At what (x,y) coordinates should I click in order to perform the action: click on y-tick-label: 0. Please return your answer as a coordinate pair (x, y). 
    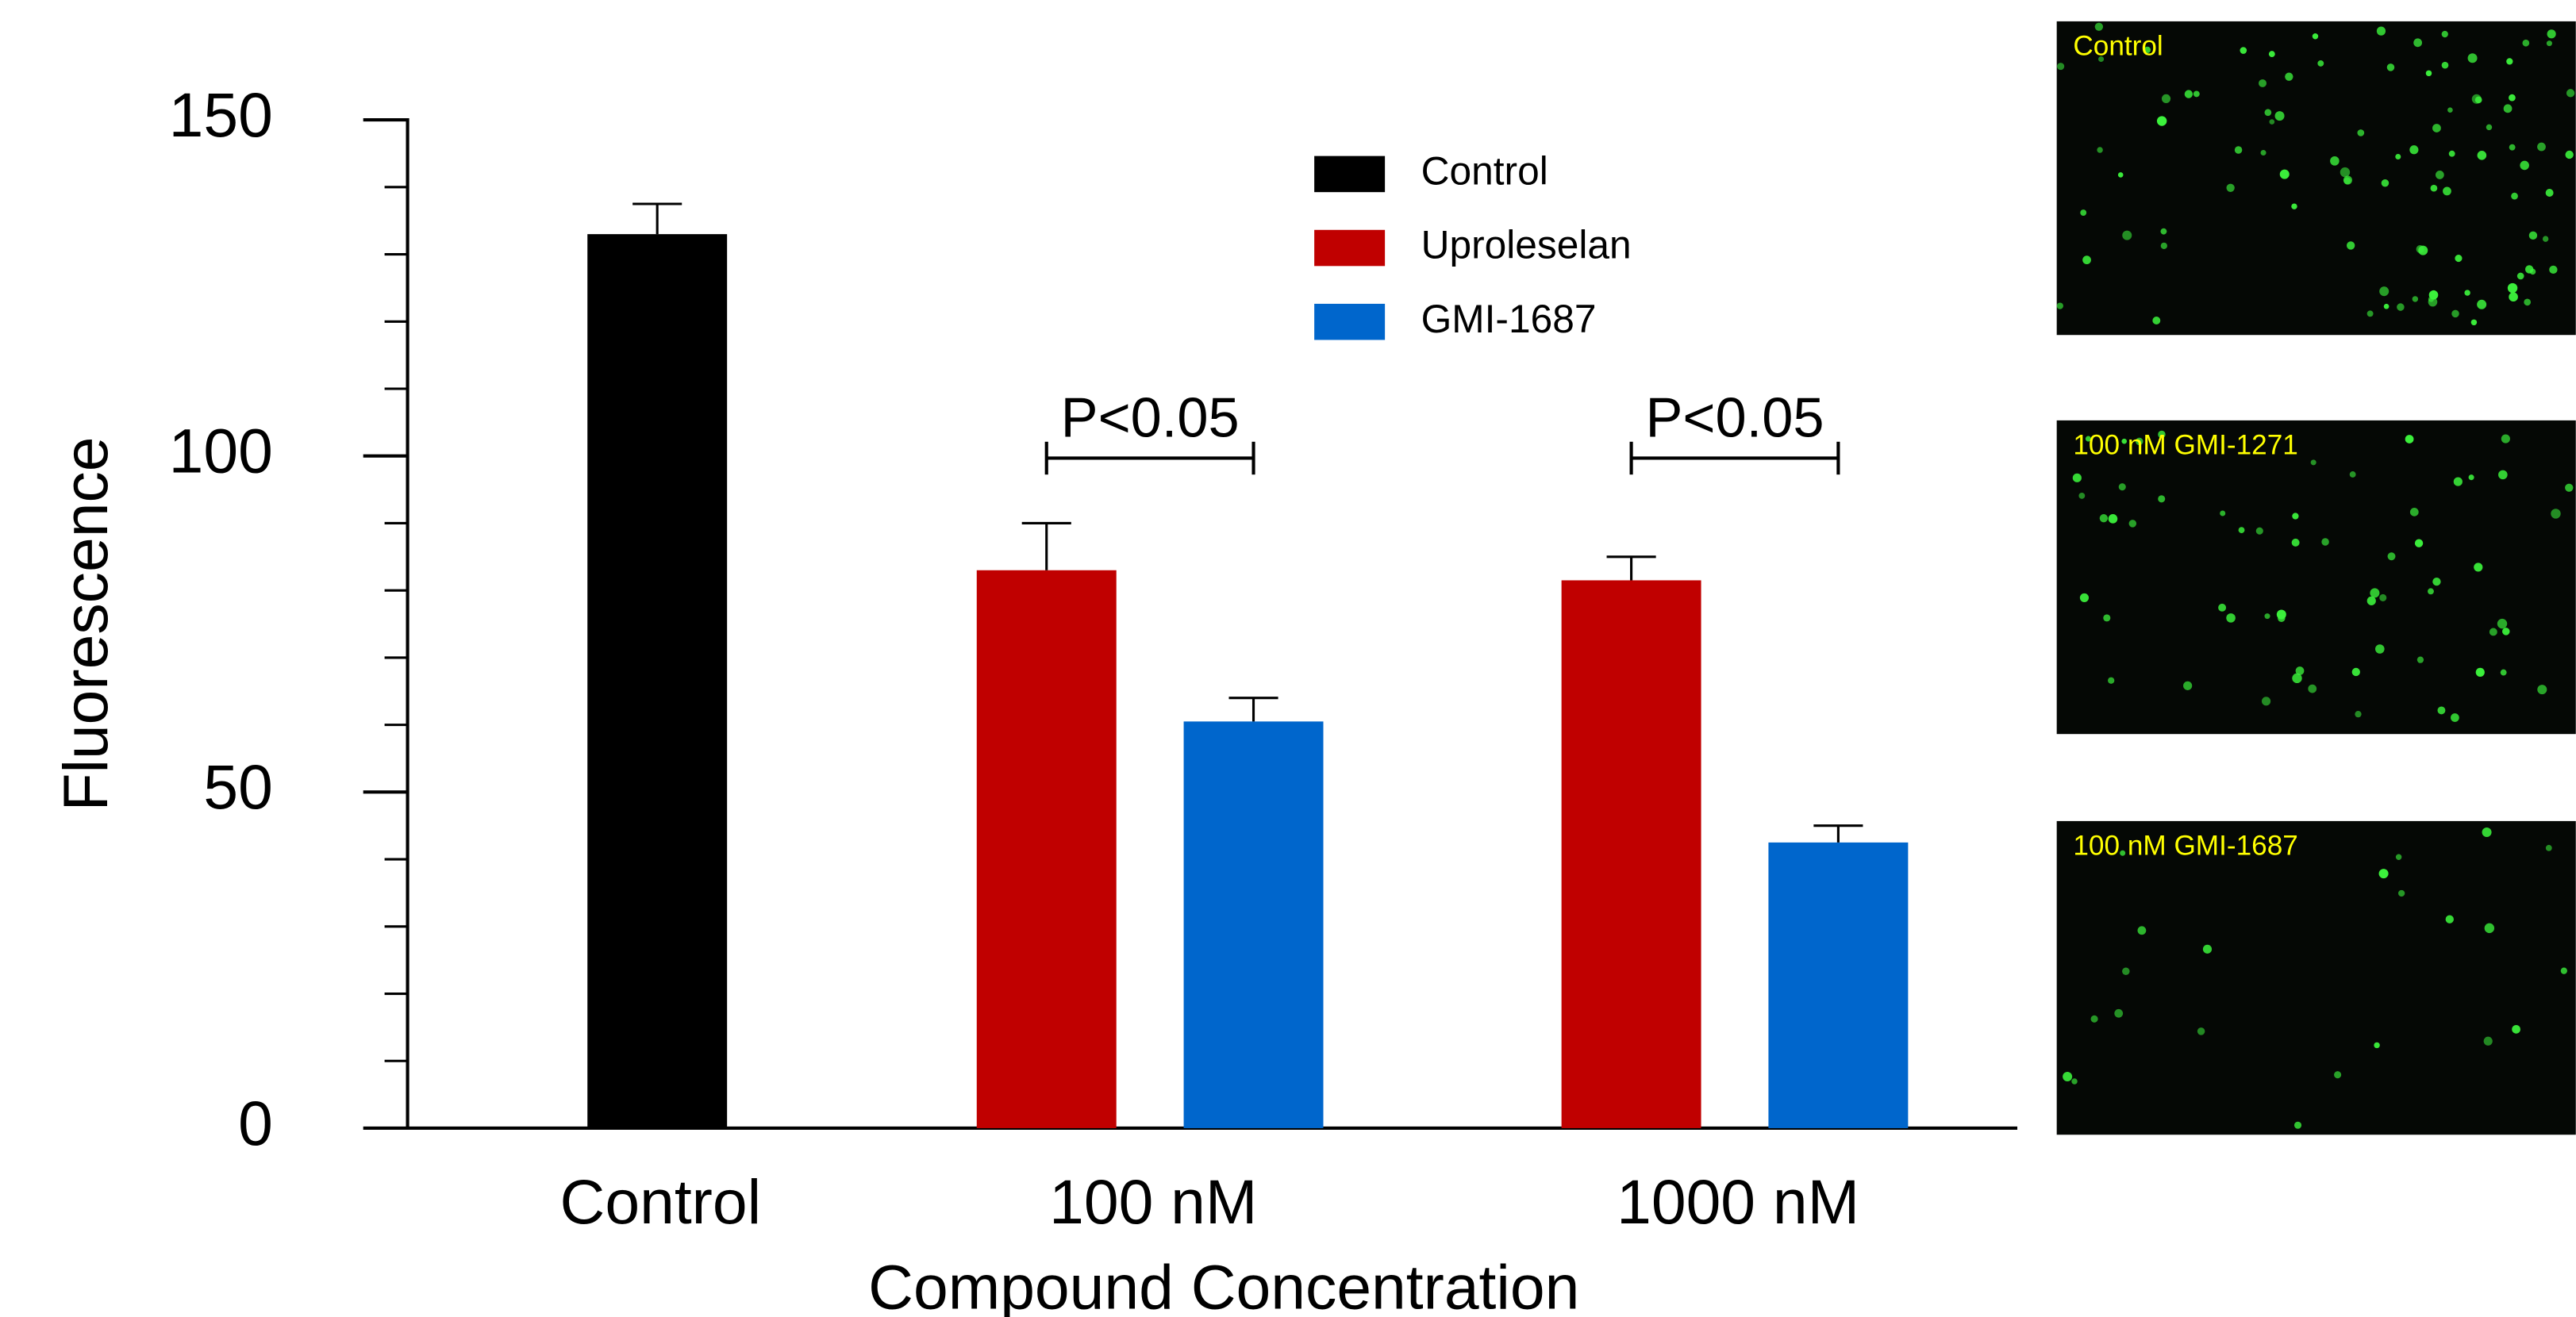
    Looking at the image, I should click on (256, 1123).